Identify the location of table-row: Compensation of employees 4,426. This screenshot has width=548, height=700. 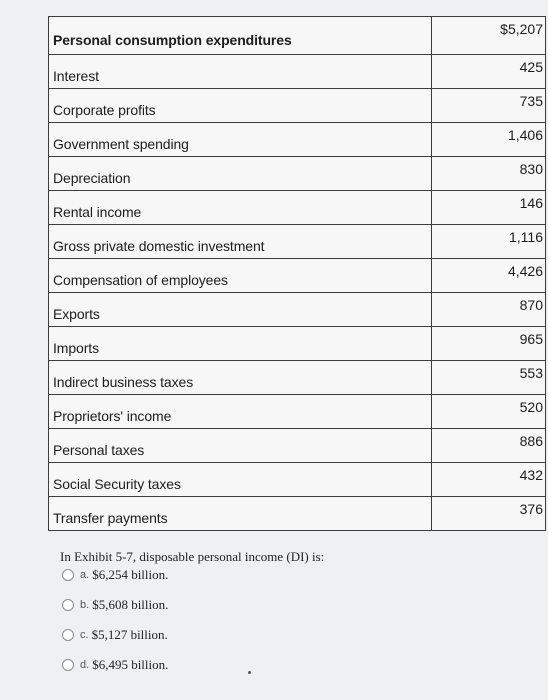
(297, 275).